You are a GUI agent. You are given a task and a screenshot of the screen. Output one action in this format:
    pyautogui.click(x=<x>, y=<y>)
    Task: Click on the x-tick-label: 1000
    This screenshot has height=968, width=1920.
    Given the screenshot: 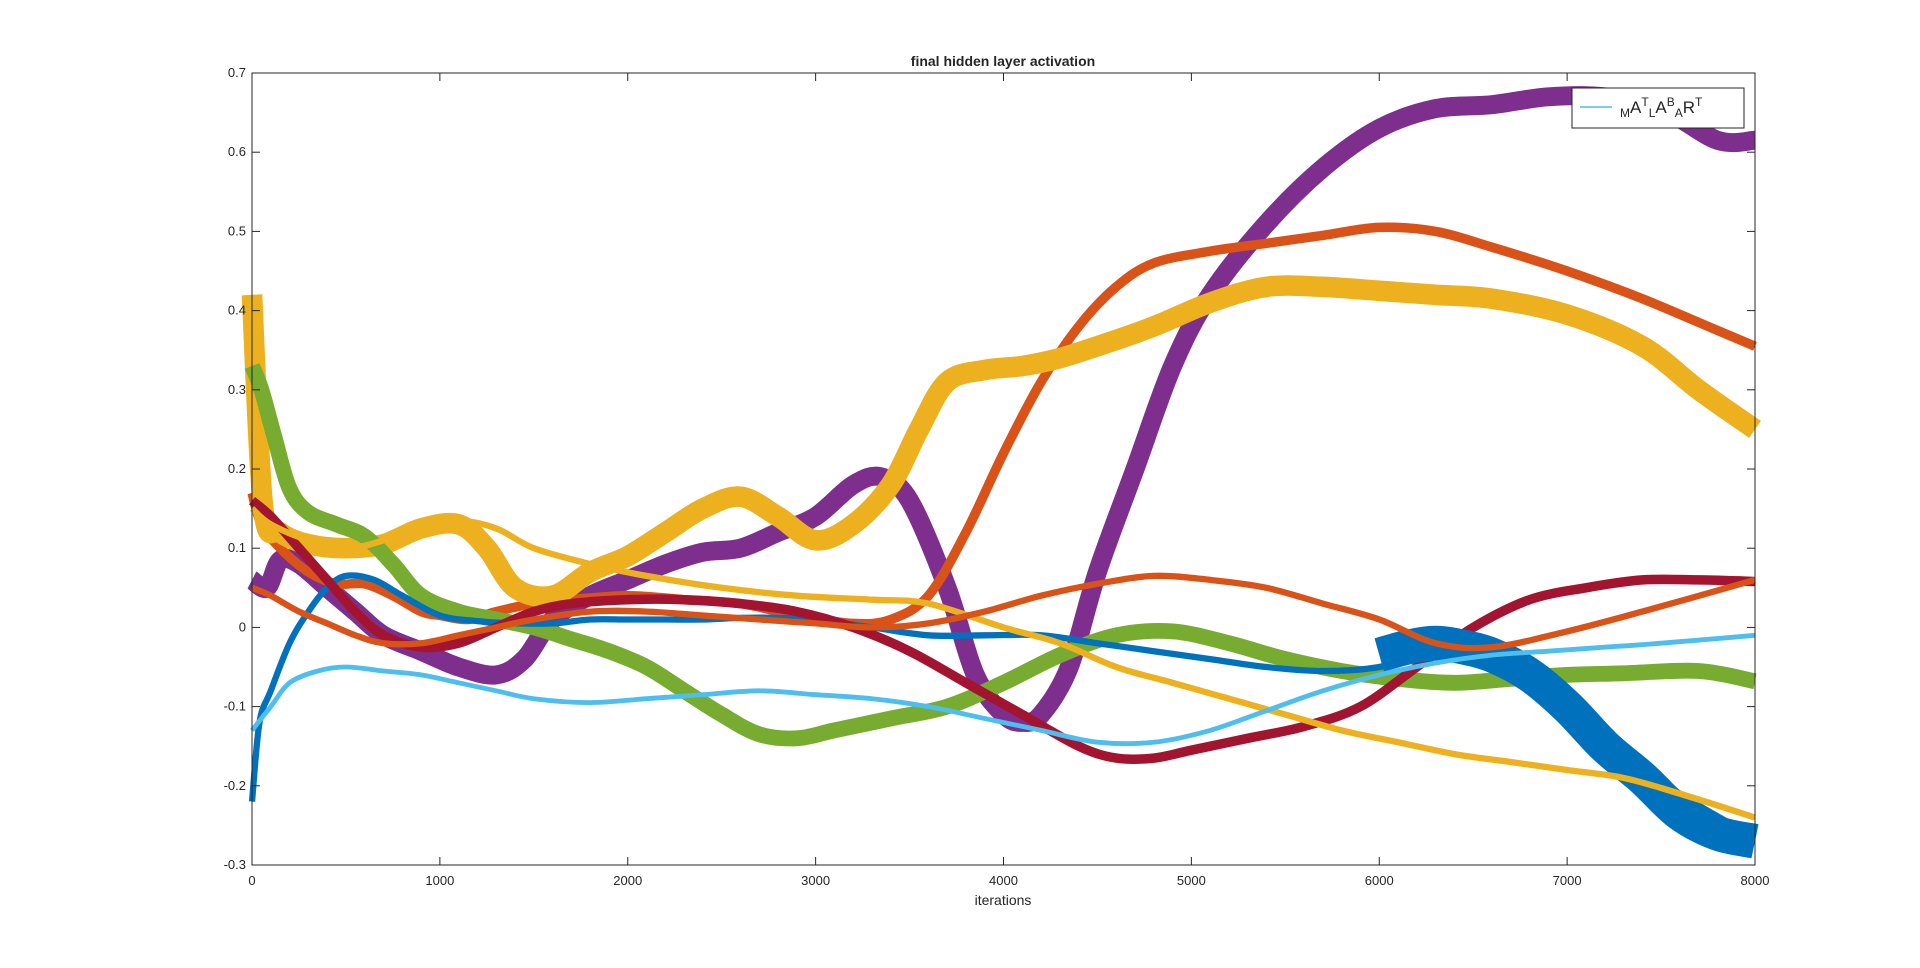 What is the action you would take?
    pyautogui.click(x=439, y=880)
    